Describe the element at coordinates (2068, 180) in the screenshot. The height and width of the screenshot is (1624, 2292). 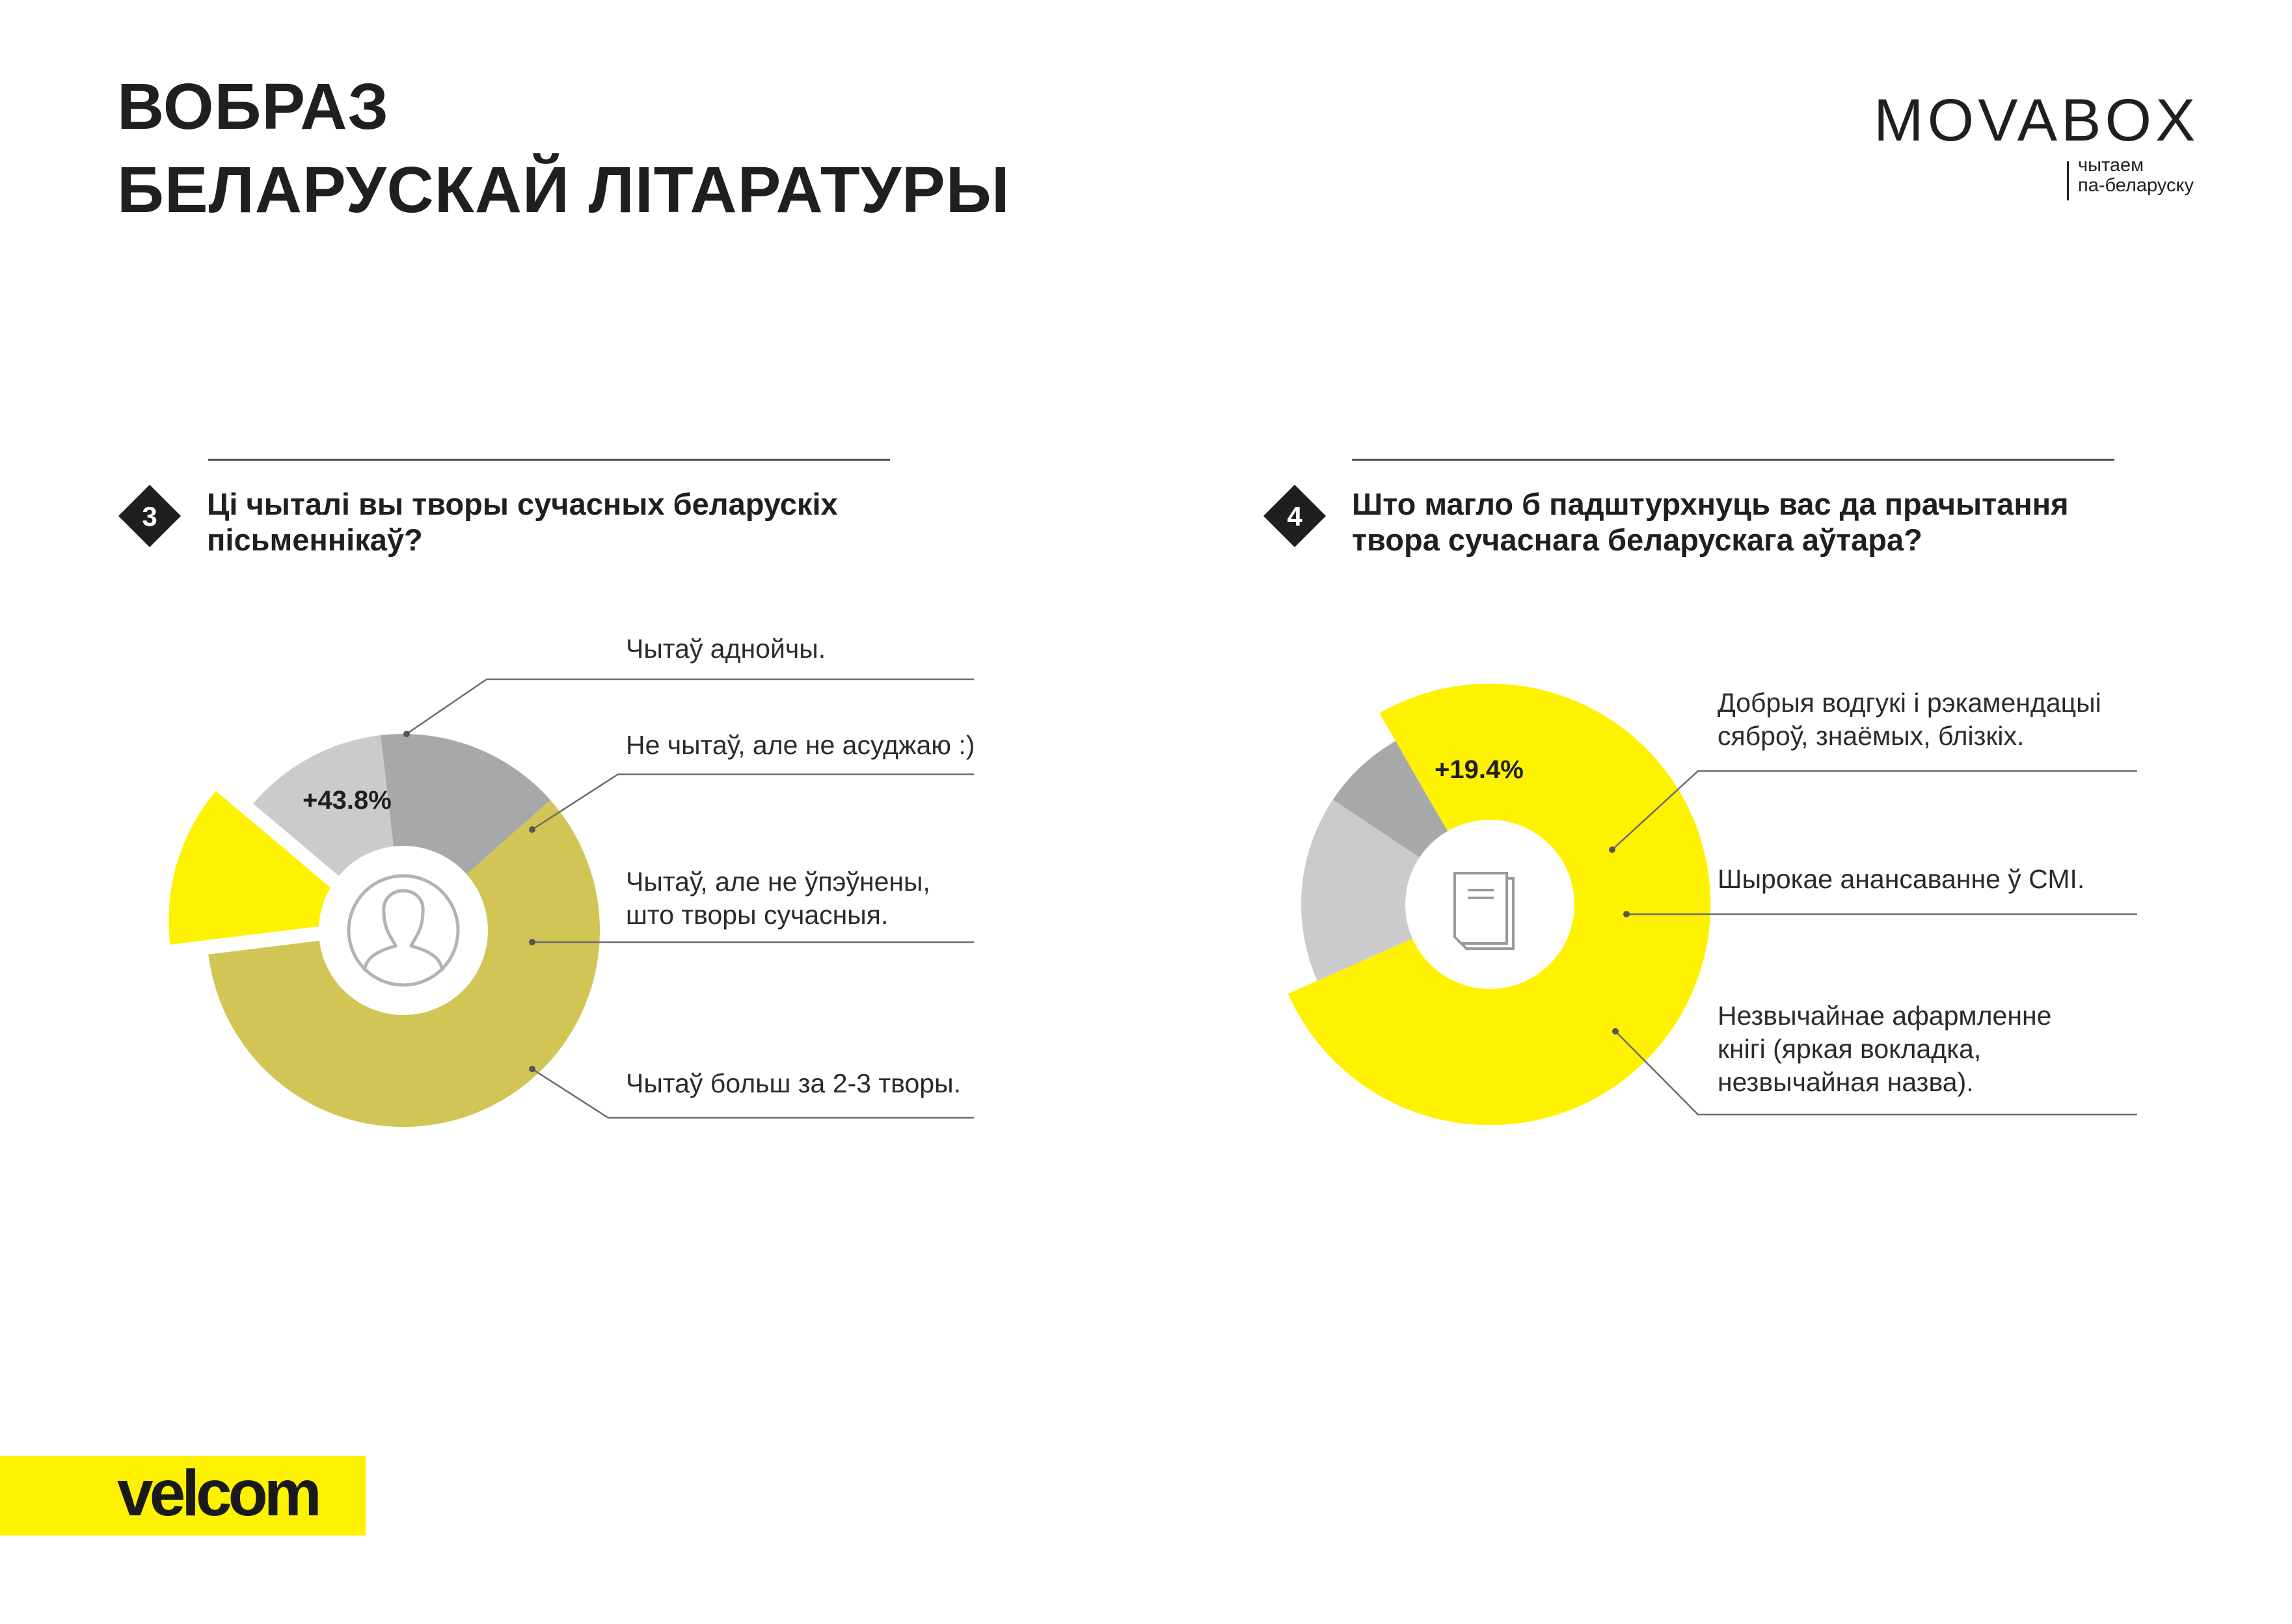
I see `logo-divider` at that location.